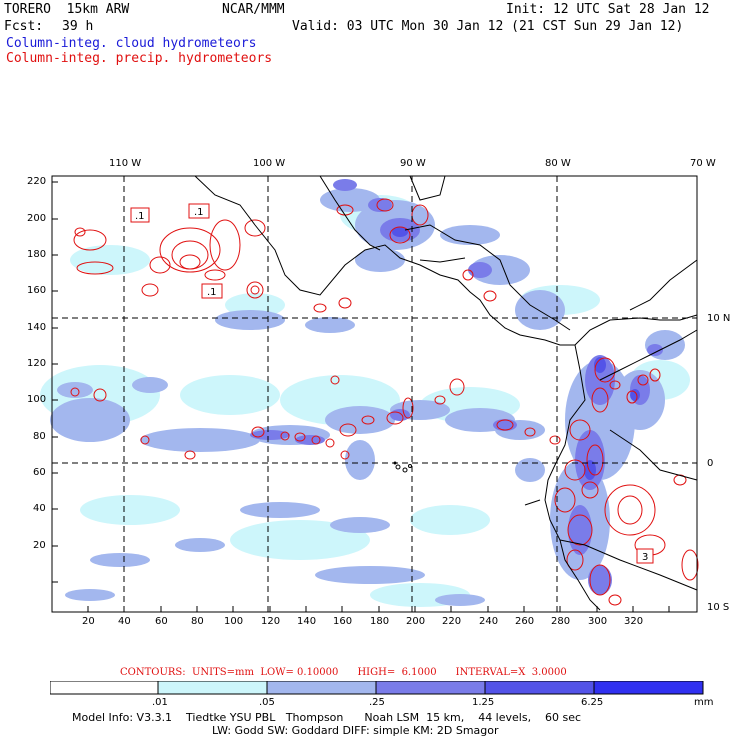  I want to click on fcst-value: 39 h, so click(78, 26).